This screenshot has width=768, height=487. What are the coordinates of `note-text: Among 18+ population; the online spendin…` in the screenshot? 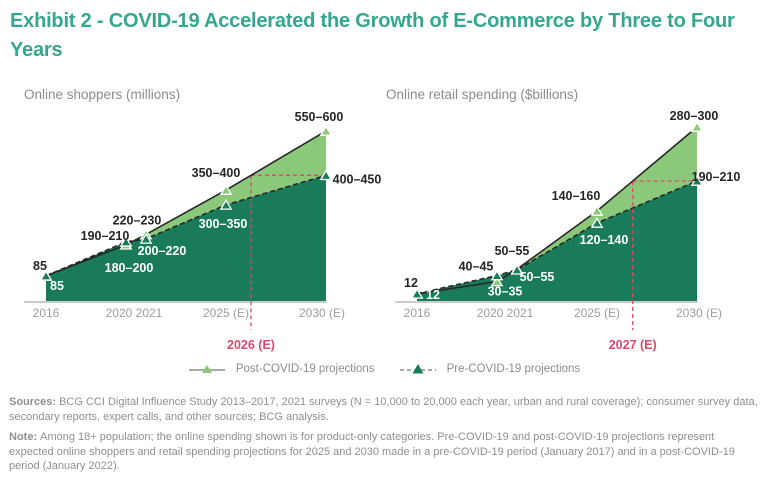 It's located at (372, 451).